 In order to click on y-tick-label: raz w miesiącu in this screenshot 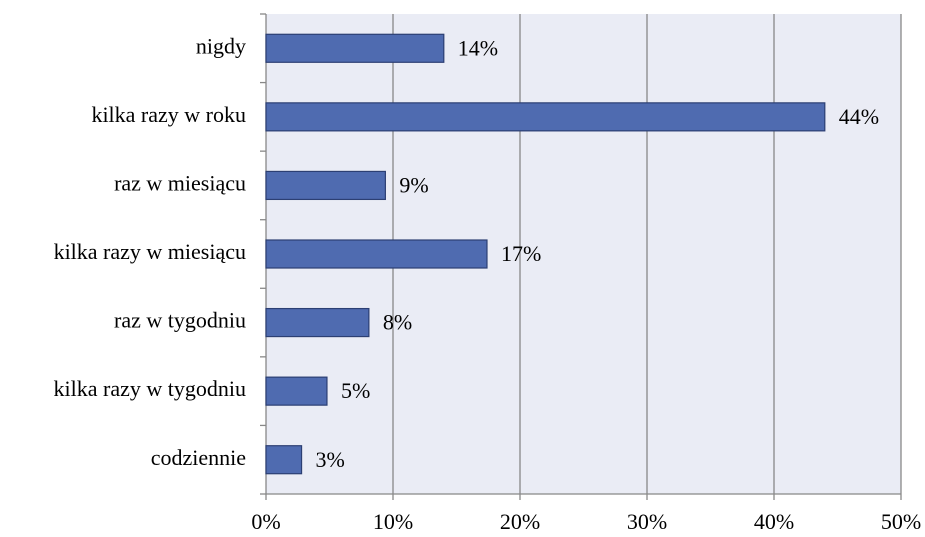, I will do `click(180, 182)`.